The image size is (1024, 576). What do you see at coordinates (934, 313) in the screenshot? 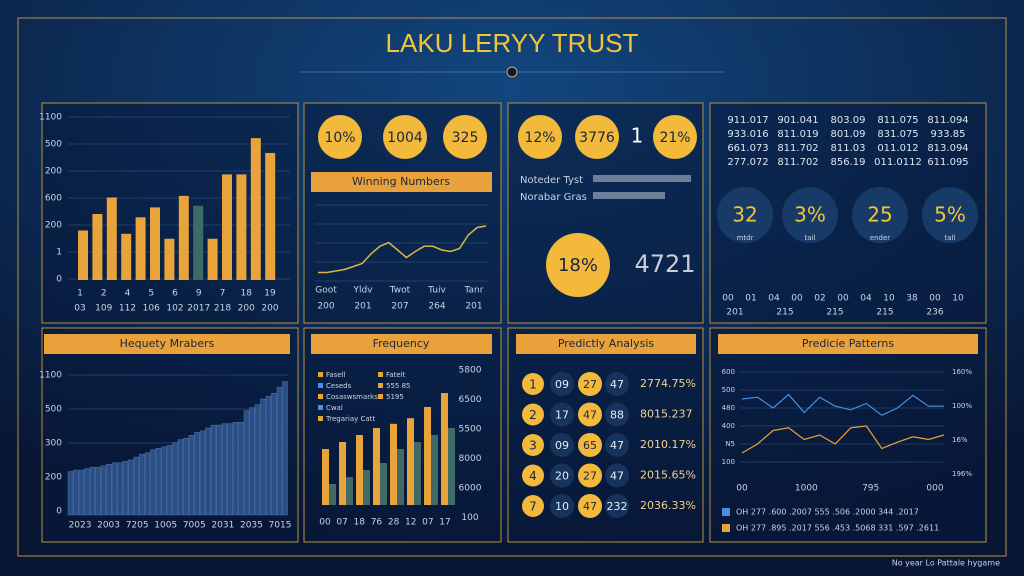
I see `x-label: 236` at bounding box center [934, 313].